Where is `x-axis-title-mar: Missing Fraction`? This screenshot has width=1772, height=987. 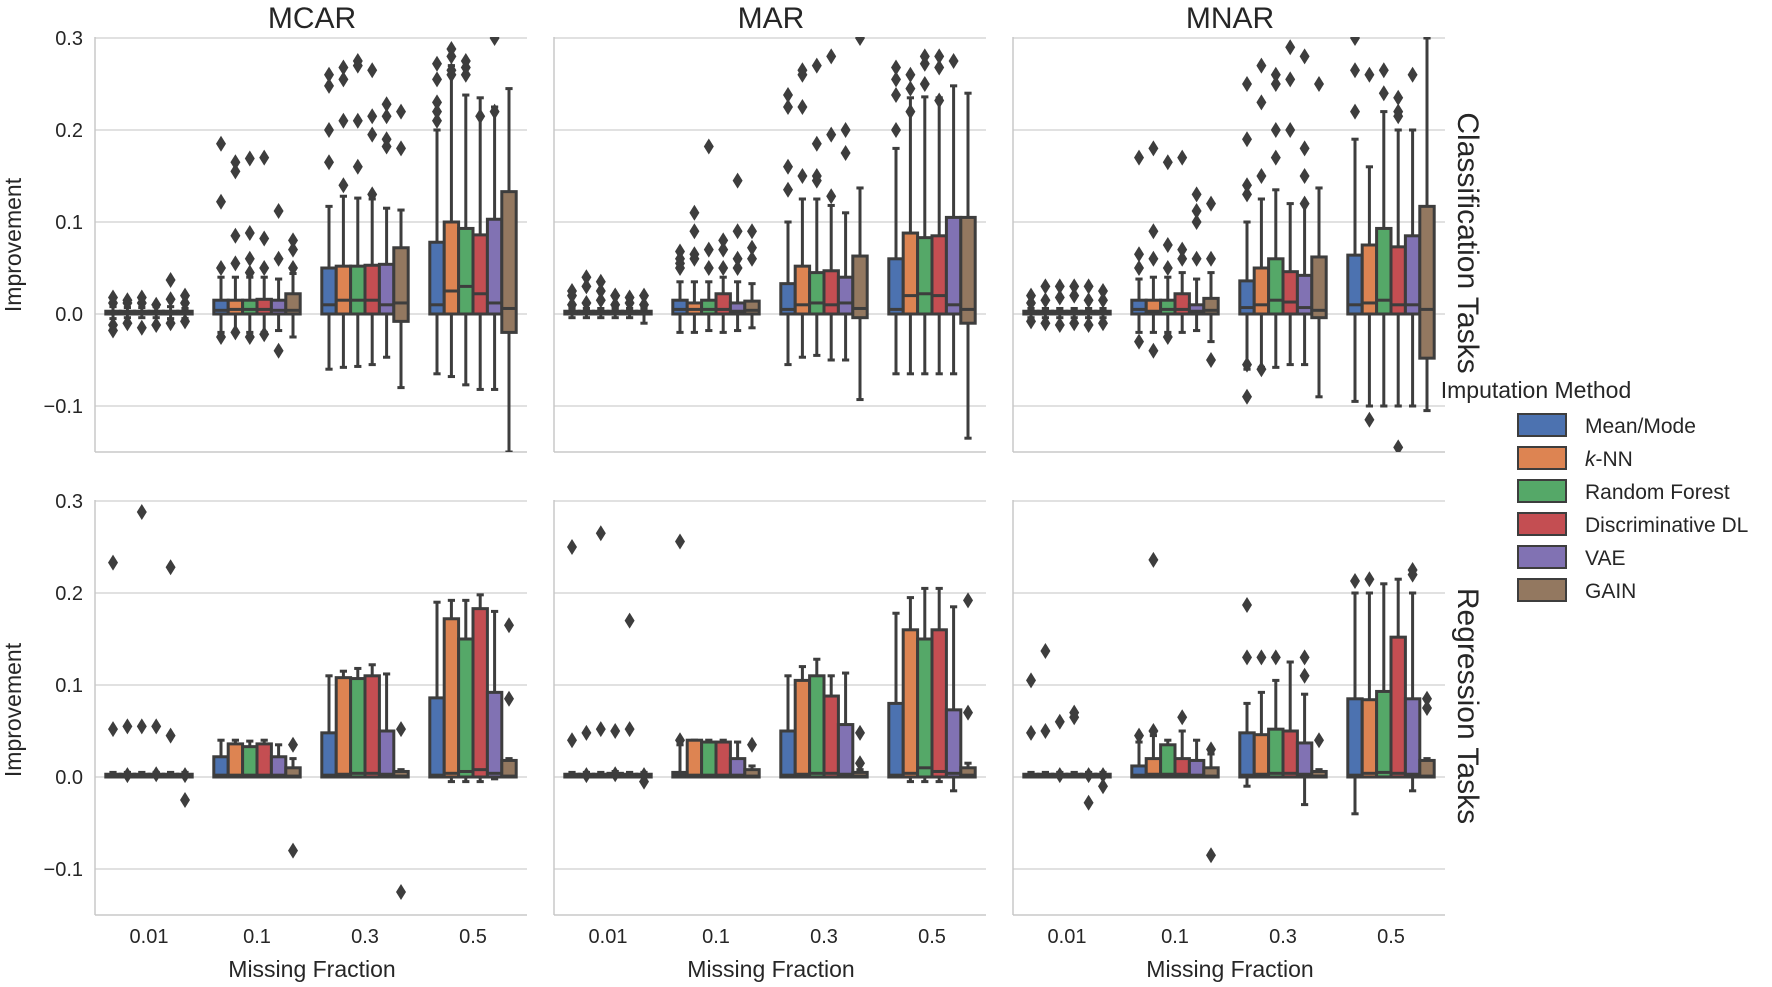 x-axis-title-mar: Missing Fraction is located at coordinates (770, 969).